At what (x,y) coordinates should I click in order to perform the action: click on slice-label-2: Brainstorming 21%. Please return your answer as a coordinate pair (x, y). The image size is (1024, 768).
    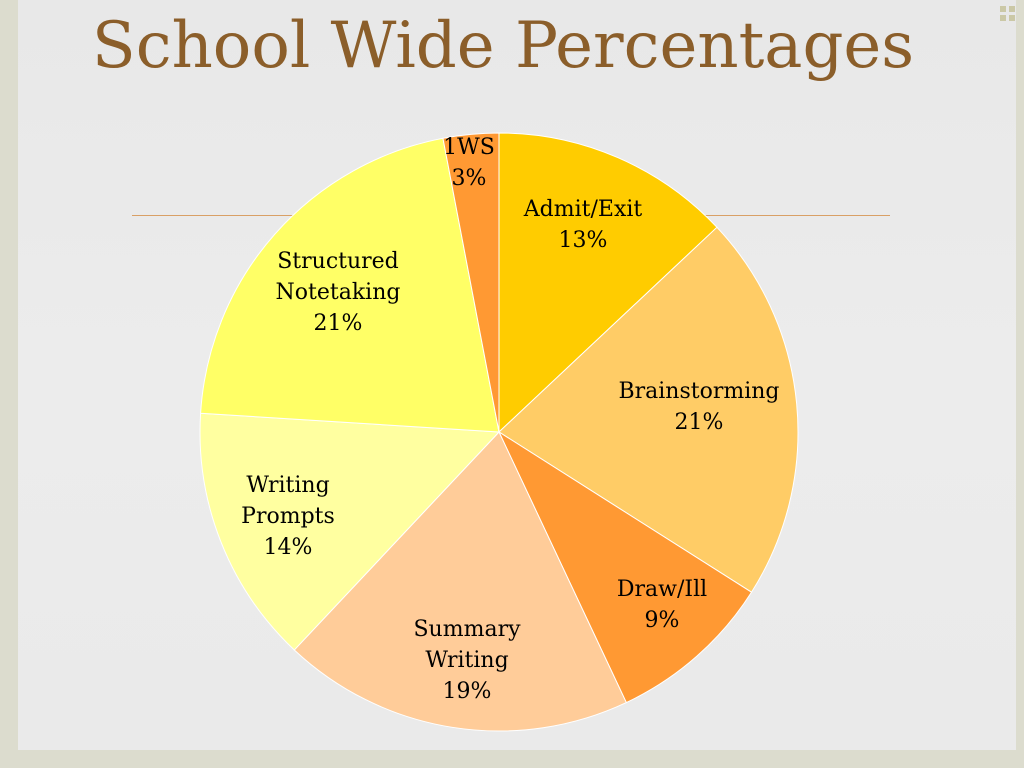
    Looking at the image, I should click on (698, 407).